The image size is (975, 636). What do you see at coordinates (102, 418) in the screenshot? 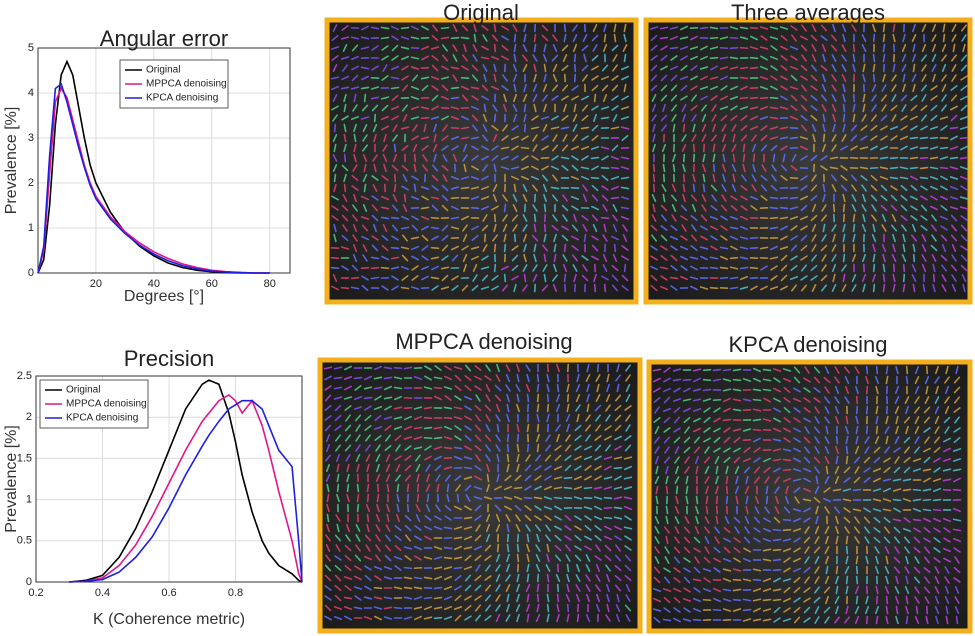
I see `legend-label: KPCA denoising` at bounding box center [102, 418].